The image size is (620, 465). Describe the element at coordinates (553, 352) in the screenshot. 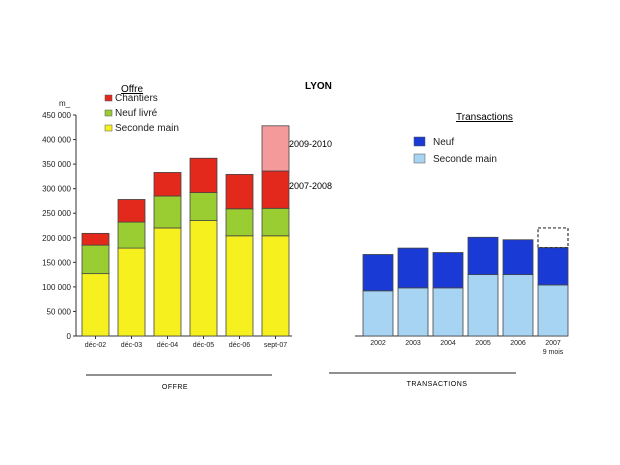

I see `x-tick-sublabel: 9 mois` at that location.